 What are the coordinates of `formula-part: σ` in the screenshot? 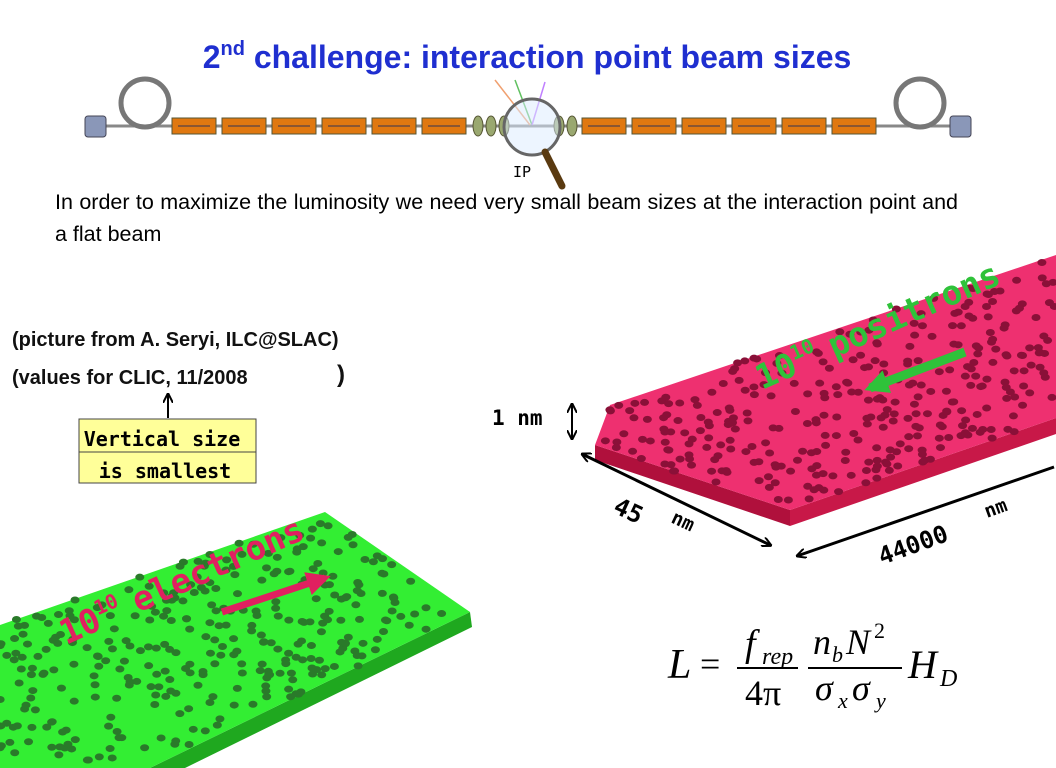 It's located at (861, 688).